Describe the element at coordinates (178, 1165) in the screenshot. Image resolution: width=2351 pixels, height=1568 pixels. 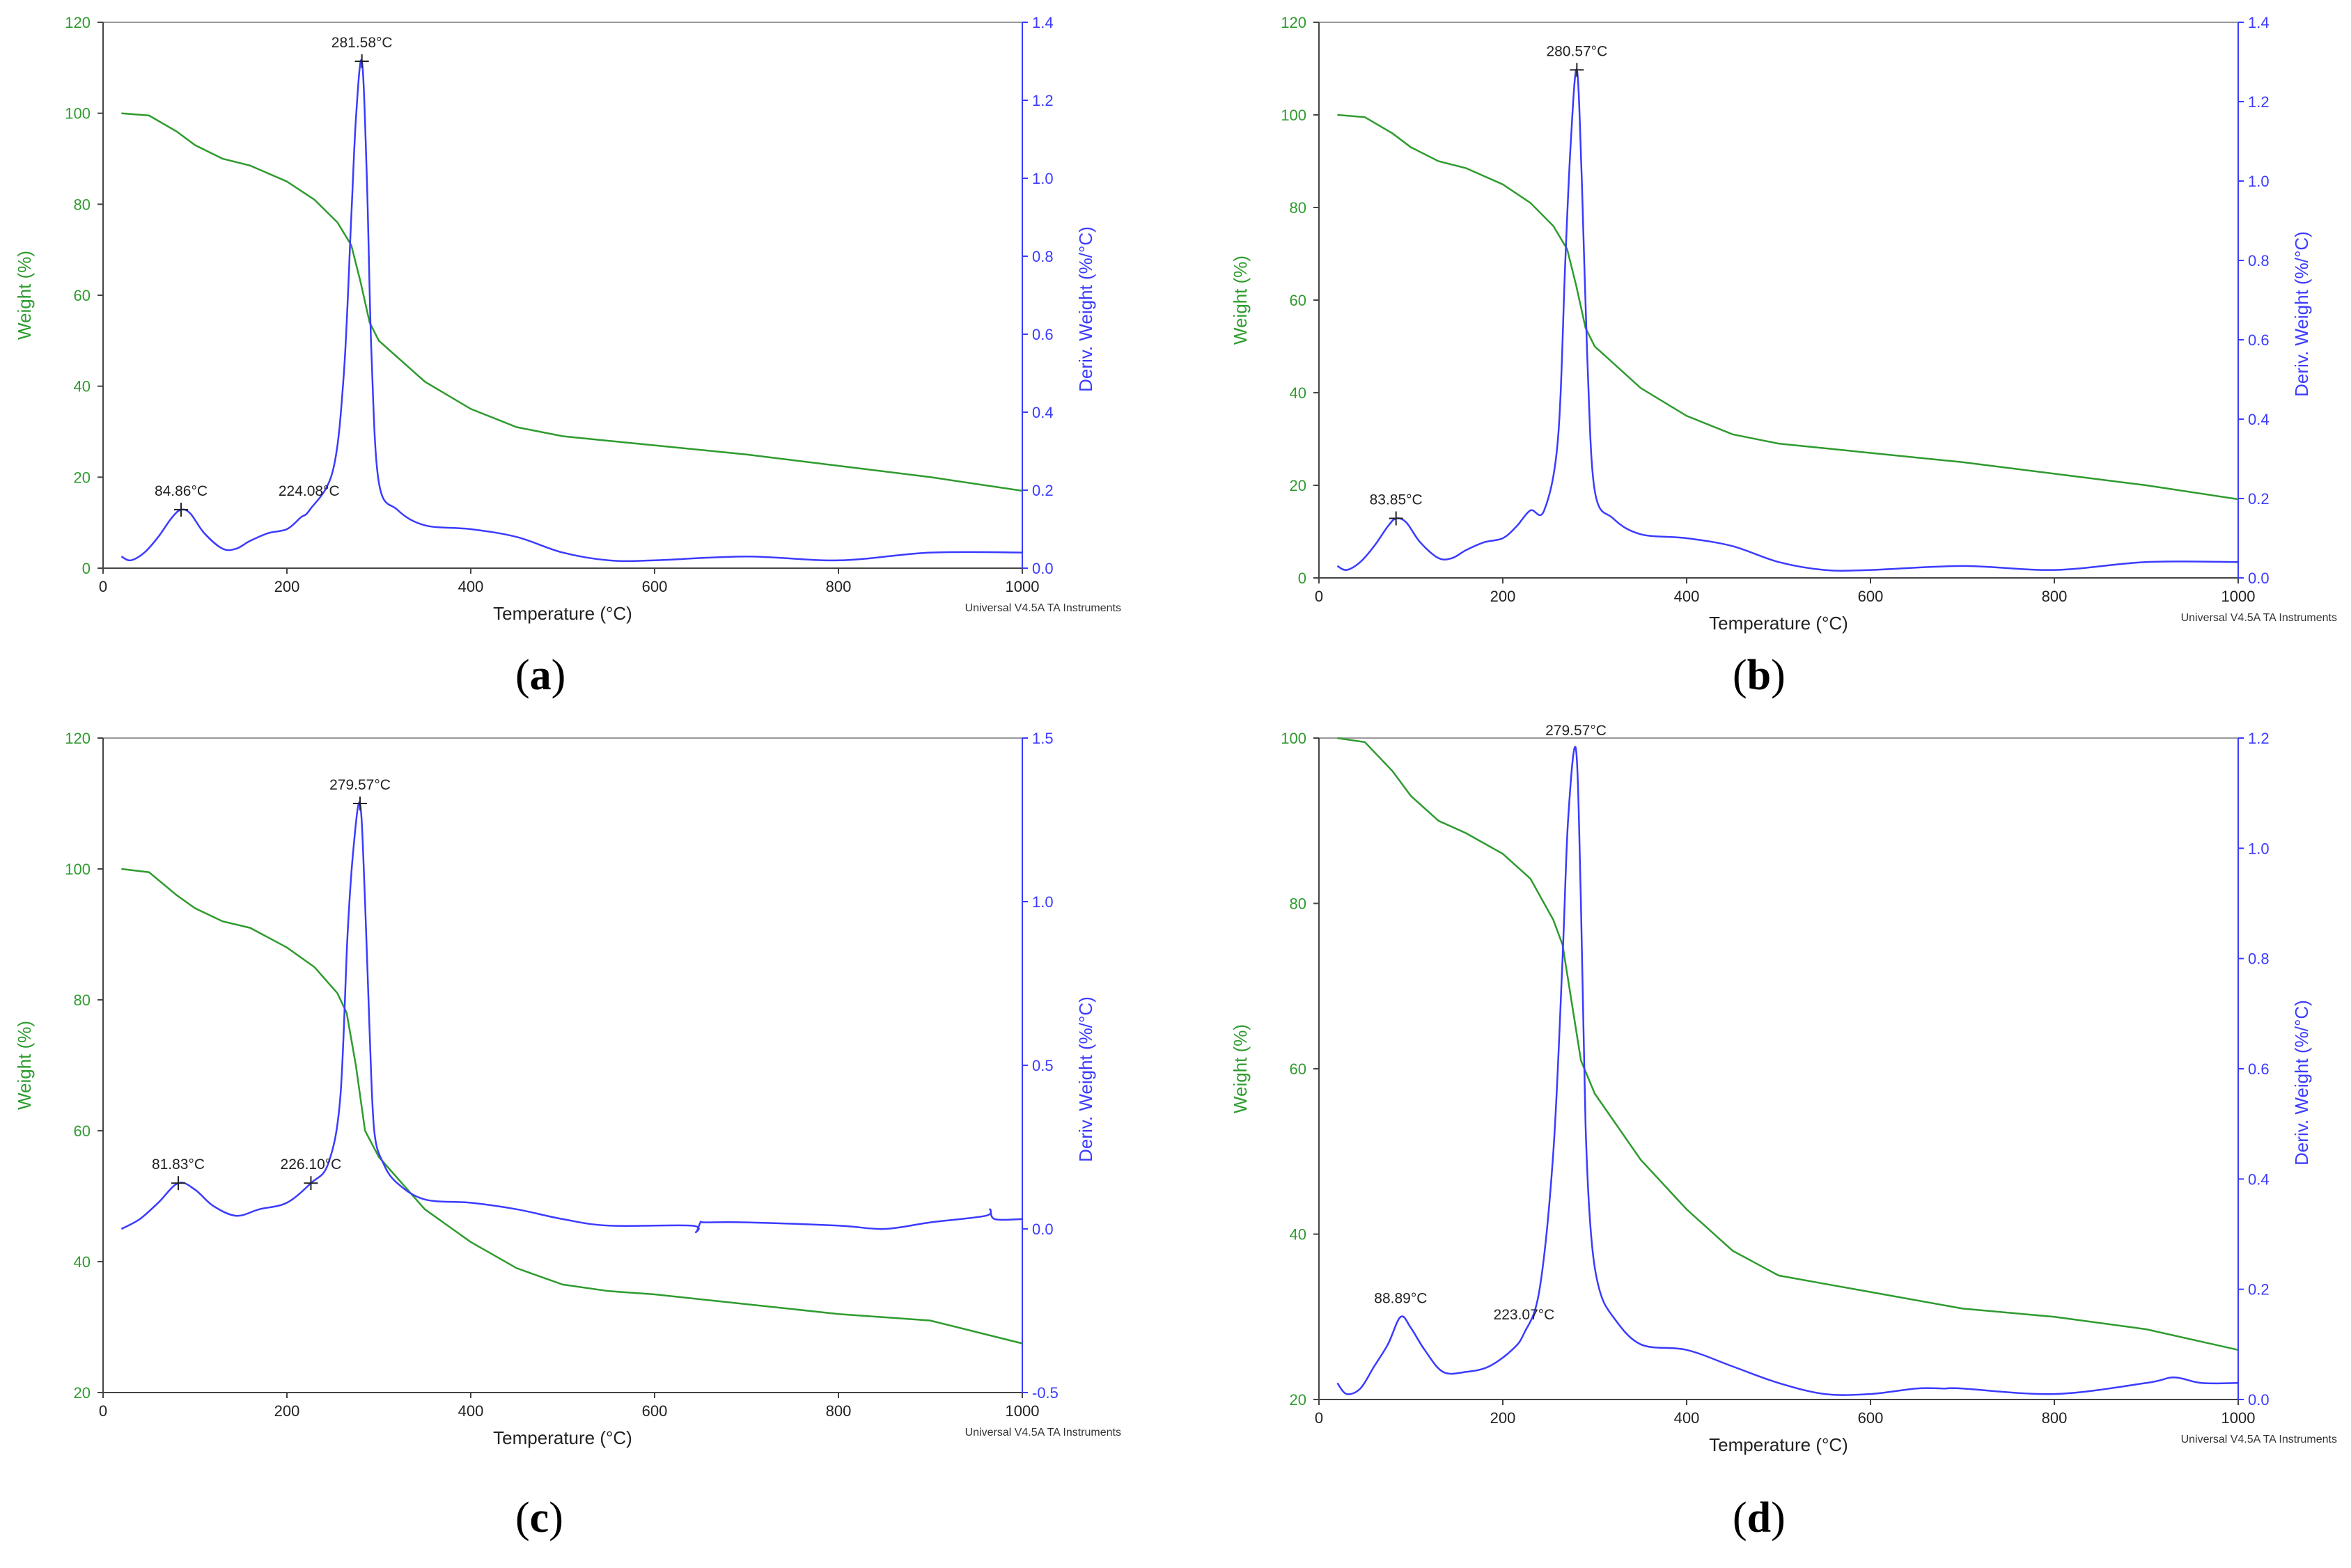
I see `peak-temperature-label: 81.83°C` at that location.